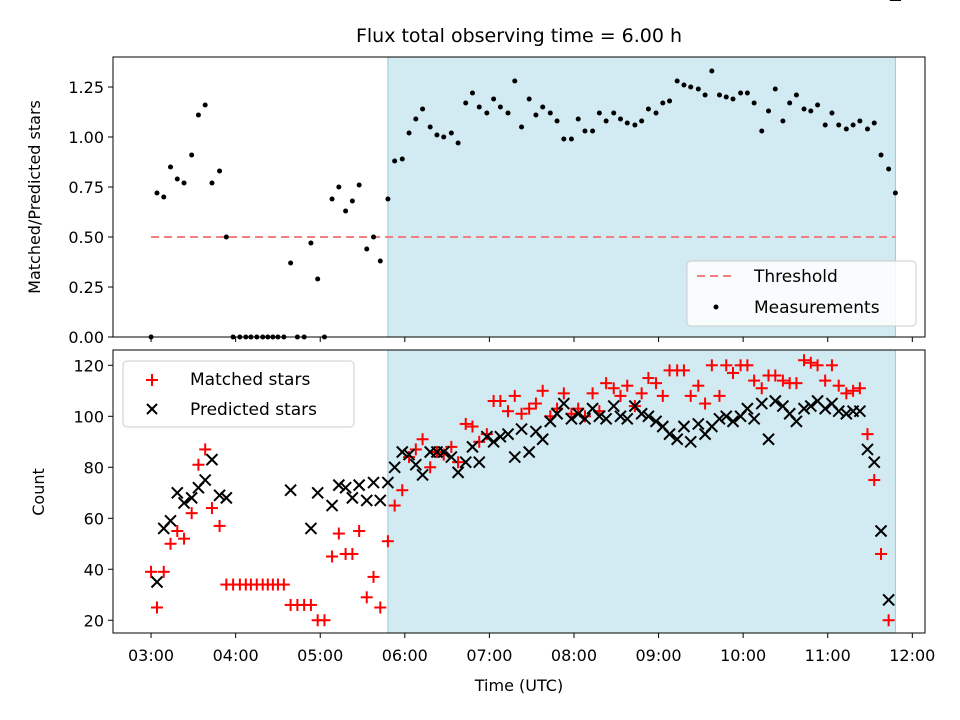 Image resolution: width=960 pixels, height=720 pixels. What do you see at coordinates (88, 365) in the screenshot?
I see `bottom-y-tick-label: 120` at bounding box center [88, 365].